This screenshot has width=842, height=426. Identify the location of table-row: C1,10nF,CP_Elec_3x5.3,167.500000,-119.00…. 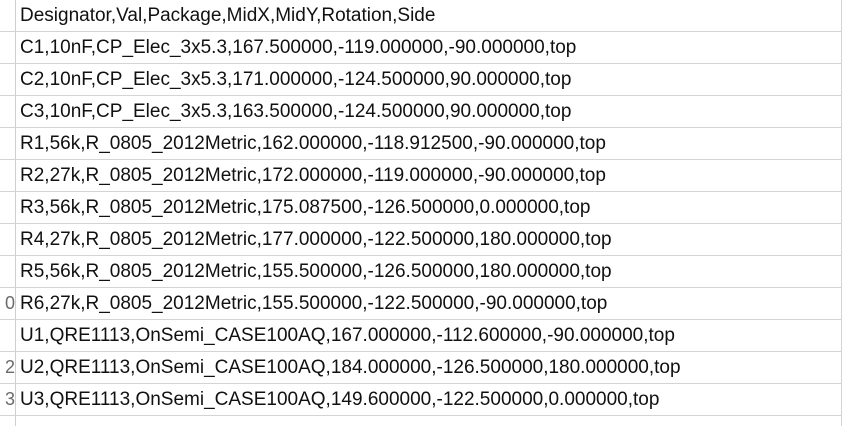
(421, 48).